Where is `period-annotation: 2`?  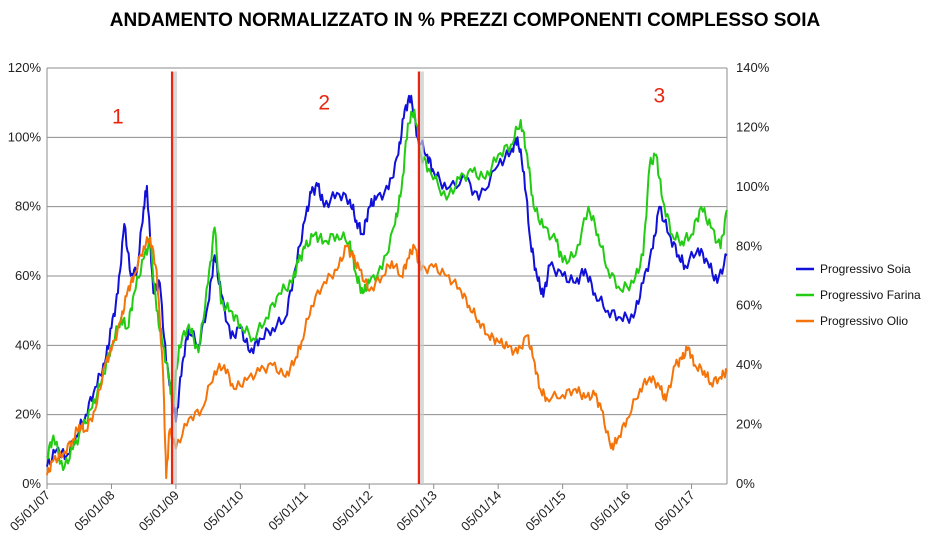
period-annotation: 2 is located at coordinates (324, 103).